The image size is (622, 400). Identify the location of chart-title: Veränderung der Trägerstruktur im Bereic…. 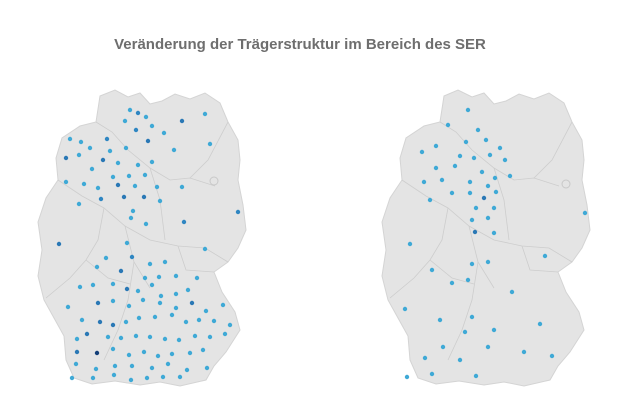
(300, 44).